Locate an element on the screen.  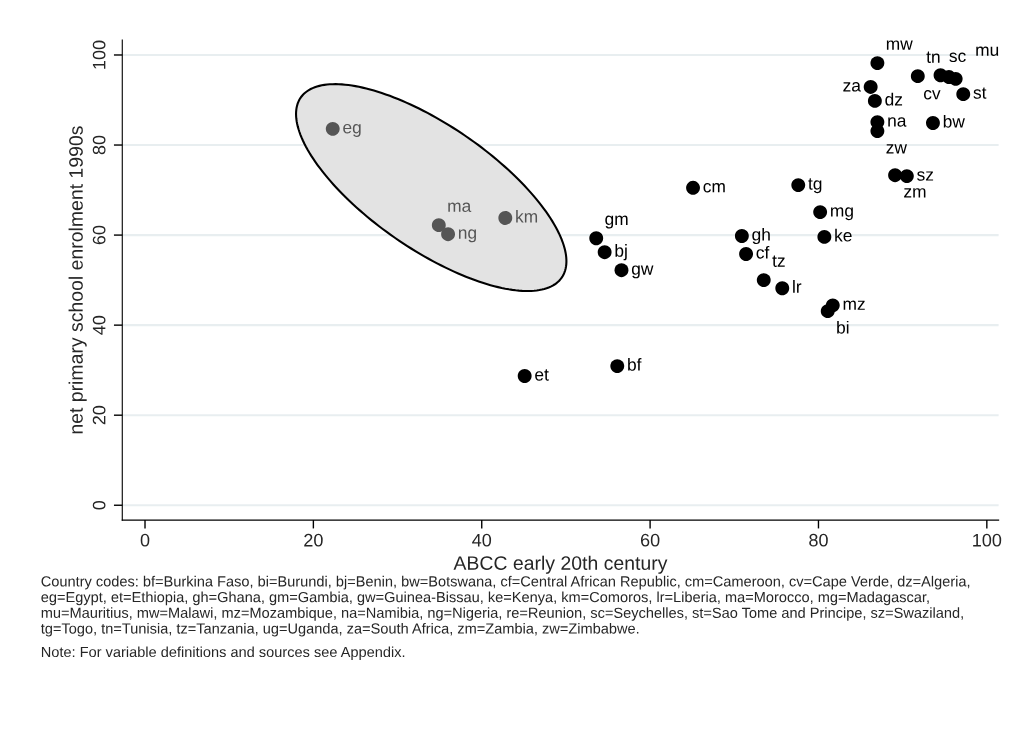
annotation: eg is located at coordinates (352, 130).